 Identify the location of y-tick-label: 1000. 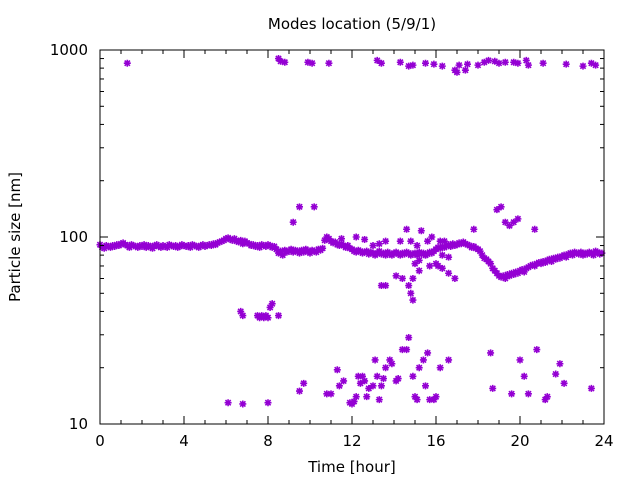
(69, 50).